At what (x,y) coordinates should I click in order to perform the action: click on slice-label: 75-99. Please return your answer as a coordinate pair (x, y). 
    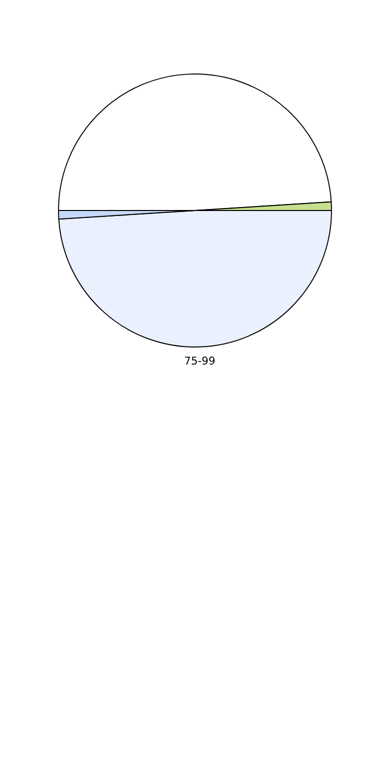
    Looking at the image, I should click on (200, 361).